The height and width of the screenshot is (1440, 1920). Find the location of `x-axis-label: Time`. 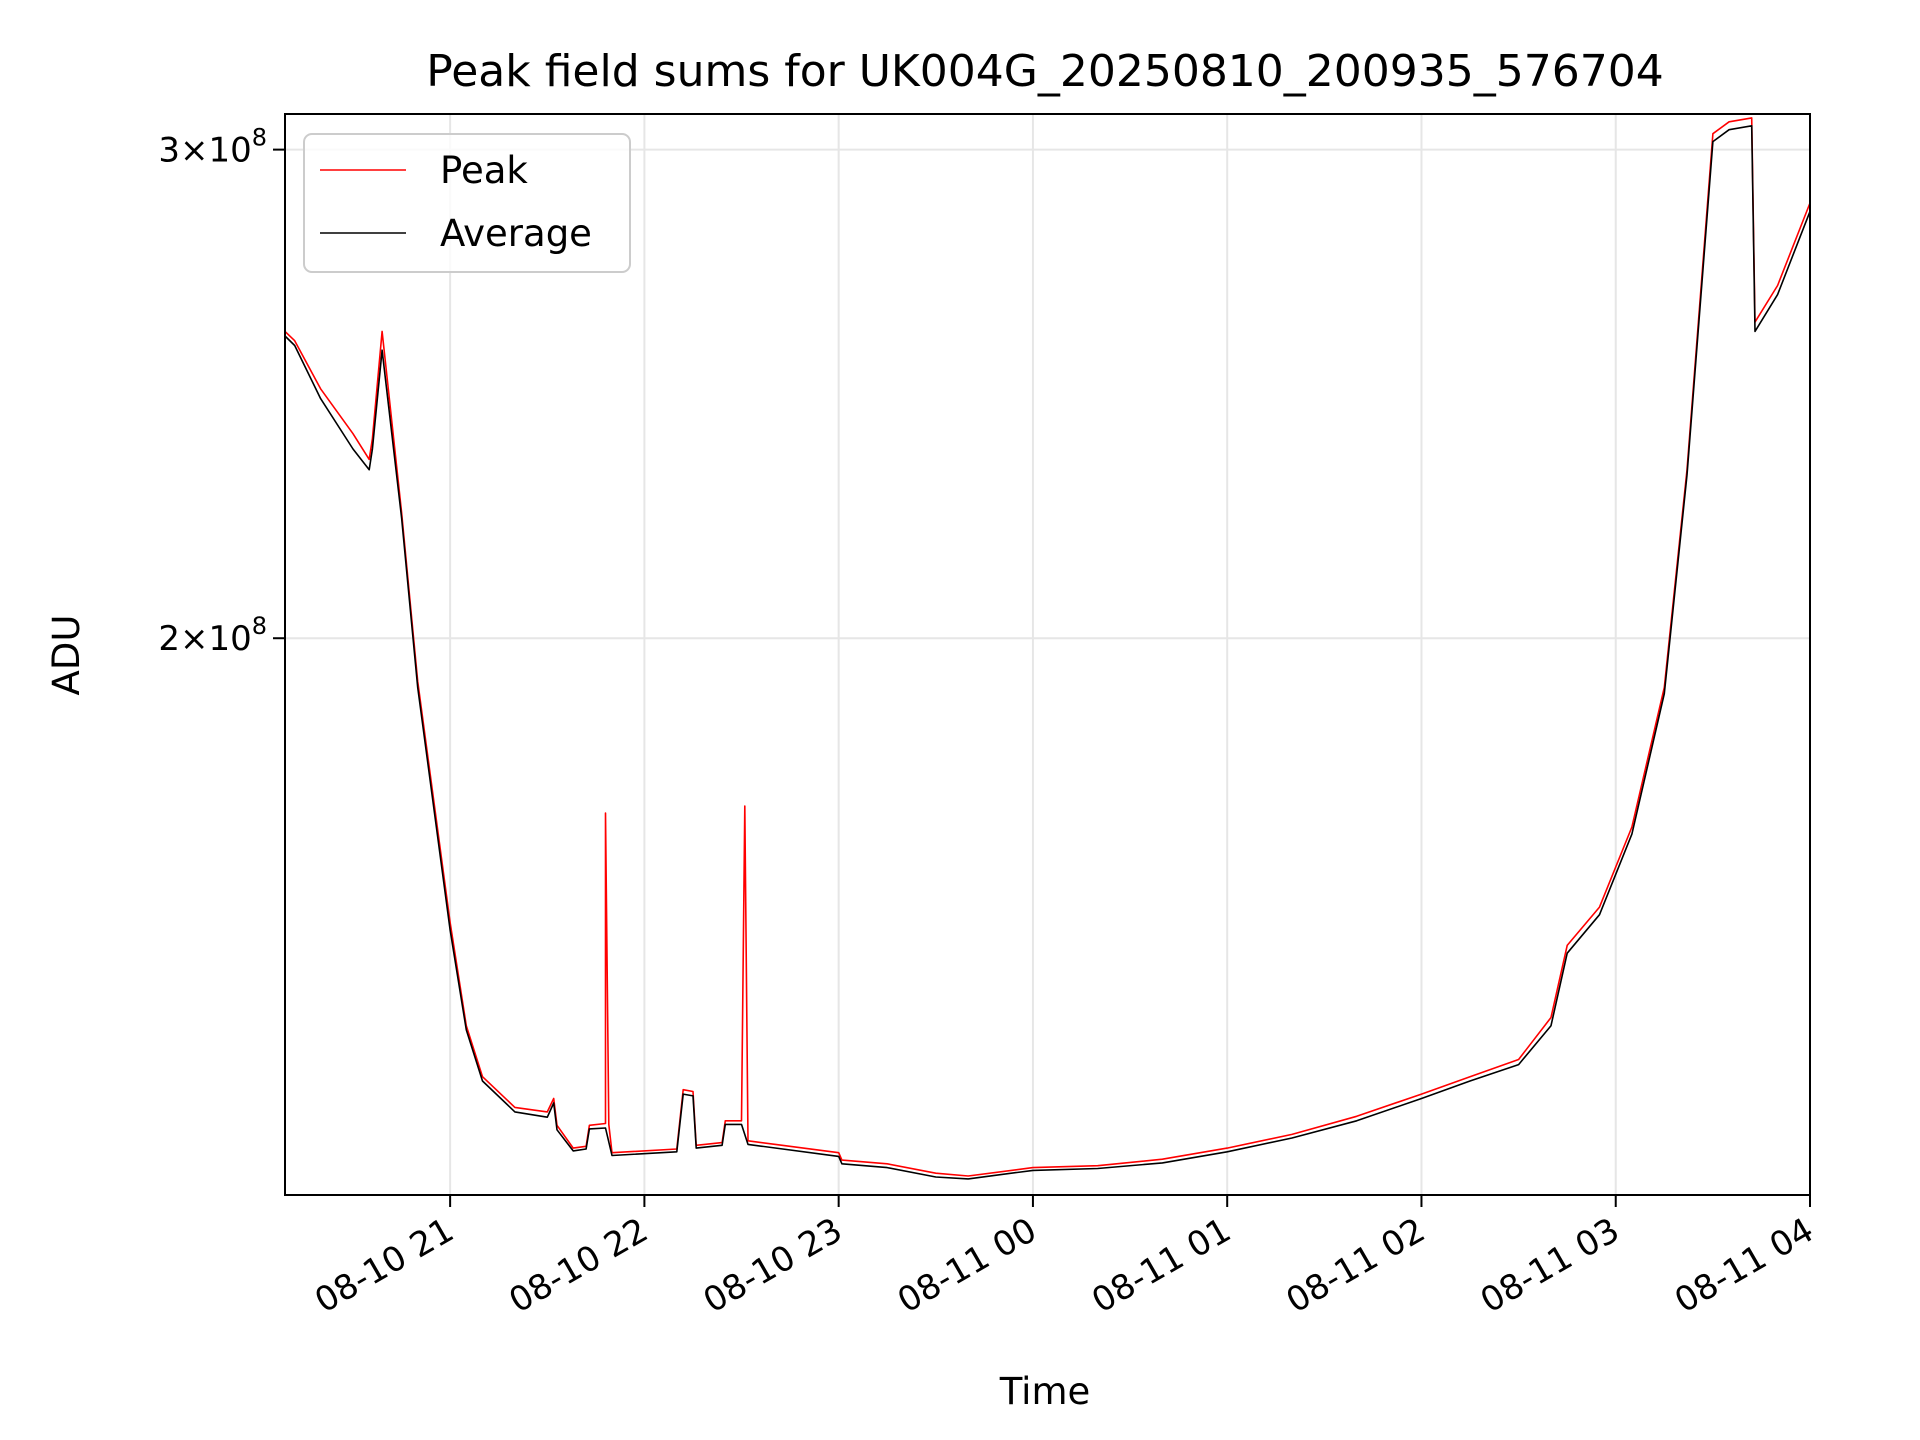

x-axis-label: Time is located at coordinates (1045, 1391).